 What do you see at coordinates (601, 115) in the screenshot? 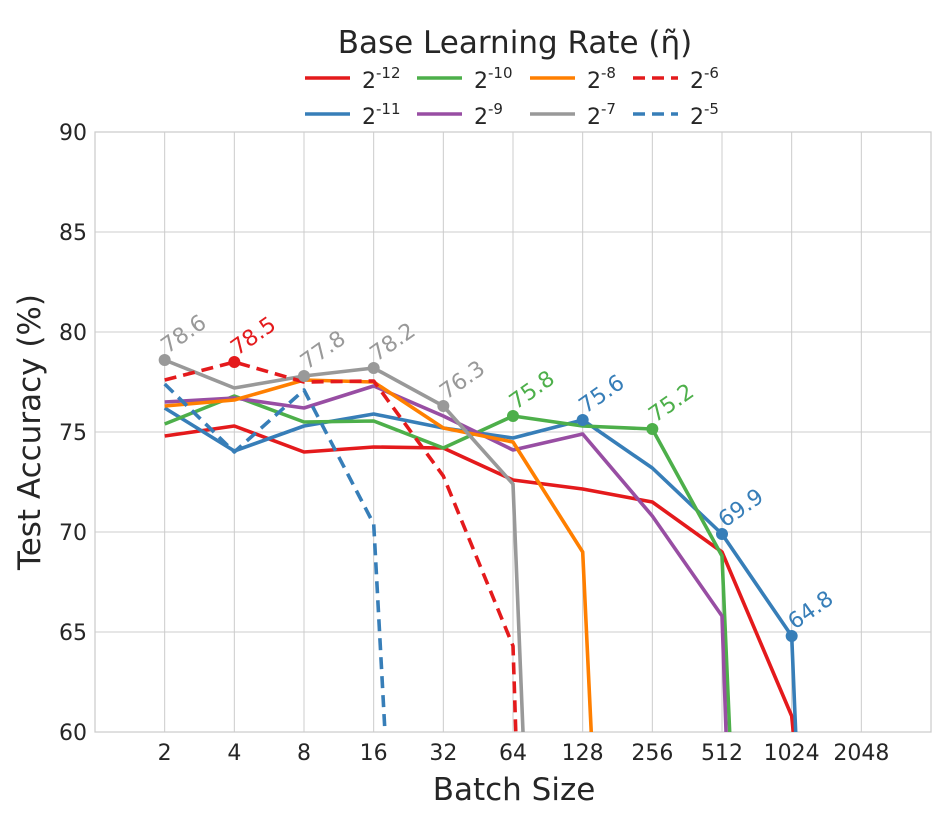
I see `legend-entry: 2-7` at bounding box center [601, 115].